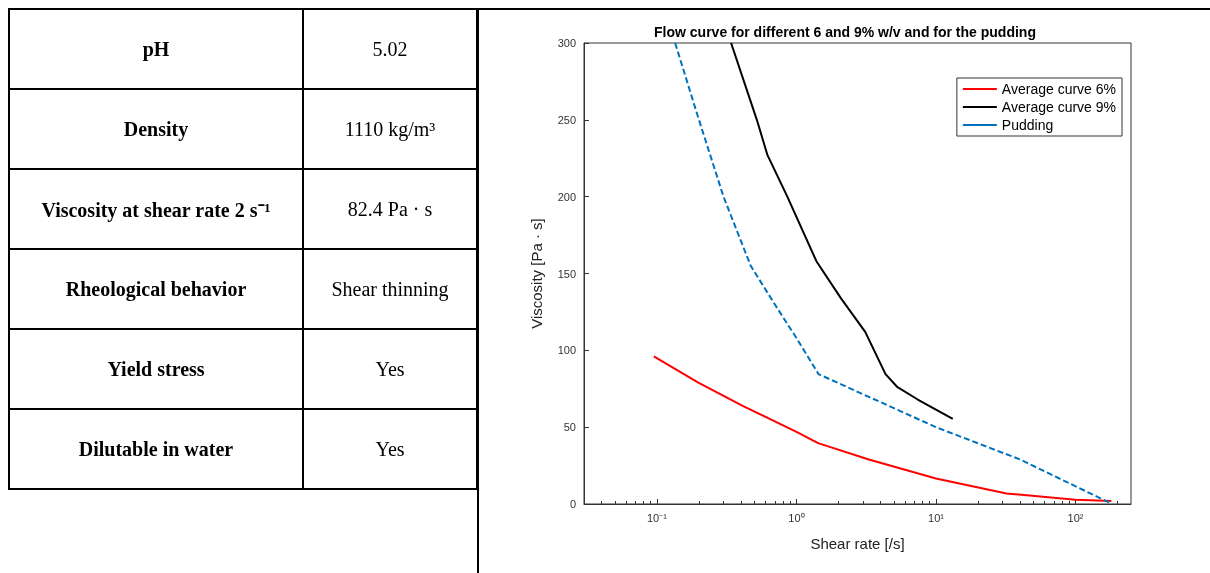  Describe the element at coordinates (1027, 125) in the screenshot. I see `legend-label: Pudding` at that location.